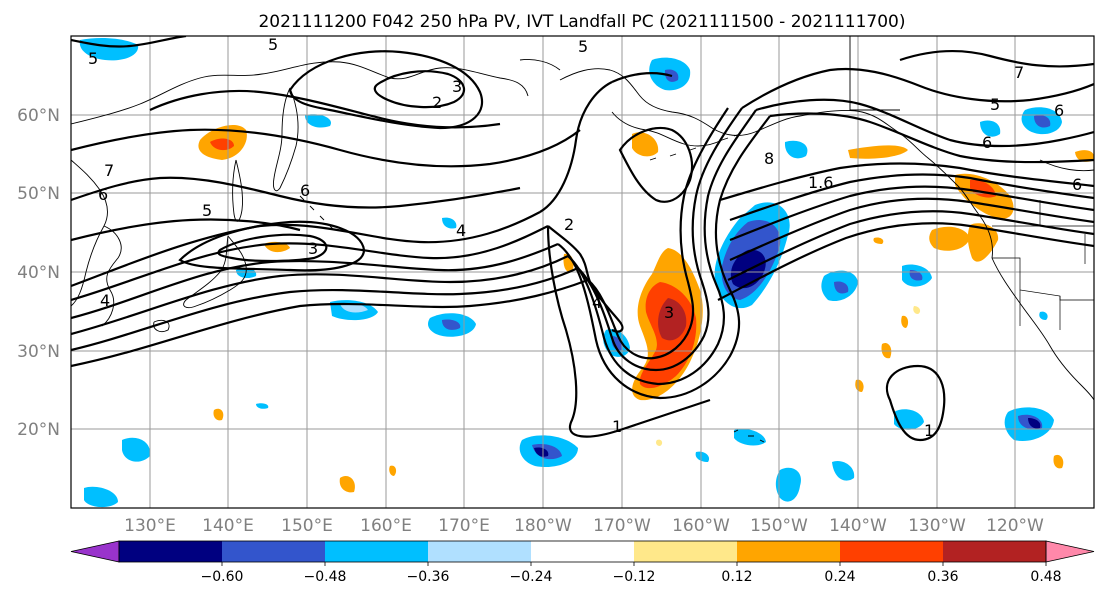 This screenshot has width=1105, height=601. Describe the element at coordinates (1045, 577) in the screenshot. I see `colorbar-tick-label: 0.48` at that location.